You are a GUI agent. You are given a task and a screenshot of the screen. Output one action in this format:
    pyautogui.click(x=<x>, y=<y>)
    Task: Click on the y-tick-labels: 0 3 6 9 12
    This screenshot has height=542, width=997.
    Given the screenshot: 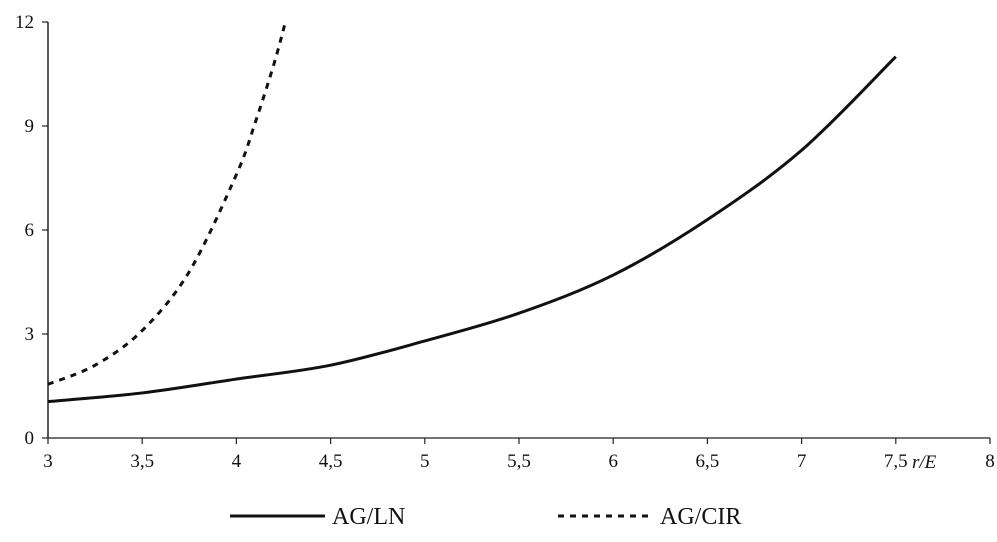 What is the action you would take?
    pyautogui.click(x=24, y=230)
    